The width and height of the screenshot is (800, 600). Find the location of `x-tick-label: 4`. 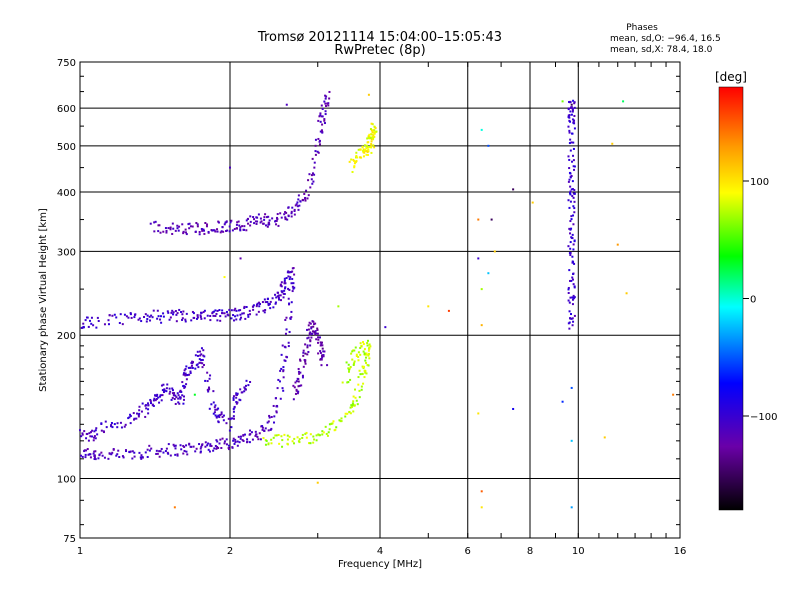

x-tick-label: 4 is located at coordinates (380, 551).